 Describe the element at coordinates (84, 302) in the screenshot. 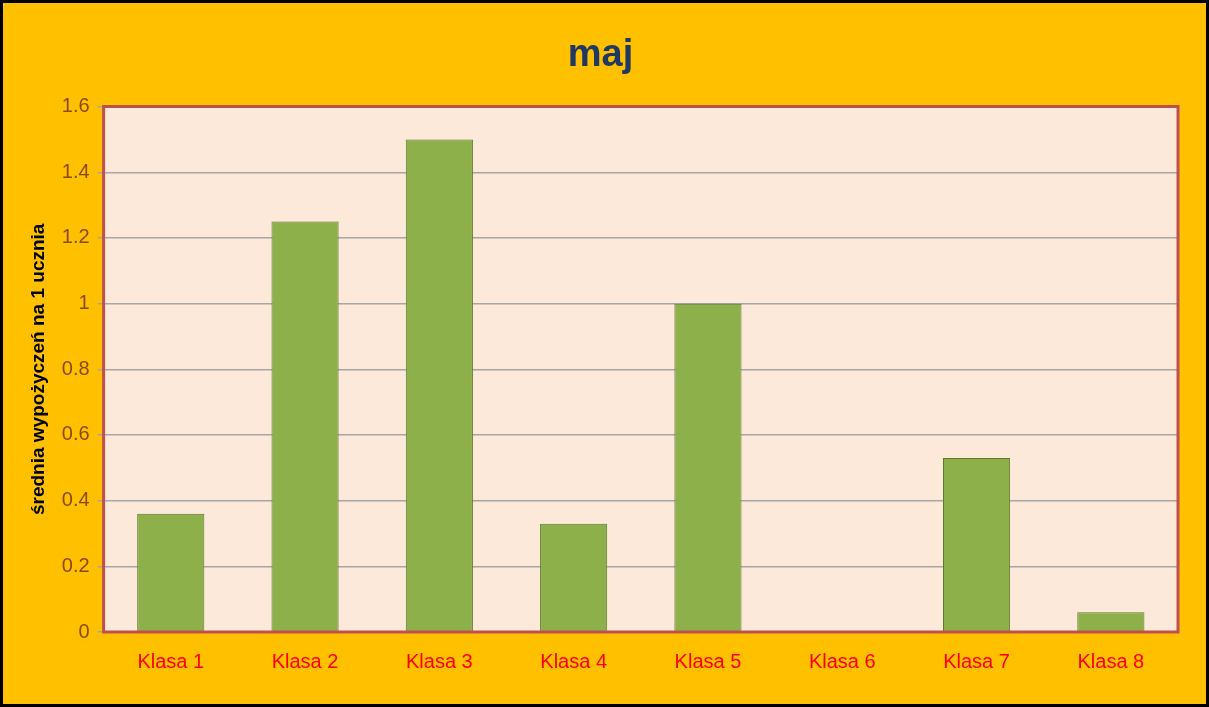

I see `y-tick-label: 1` at that location.